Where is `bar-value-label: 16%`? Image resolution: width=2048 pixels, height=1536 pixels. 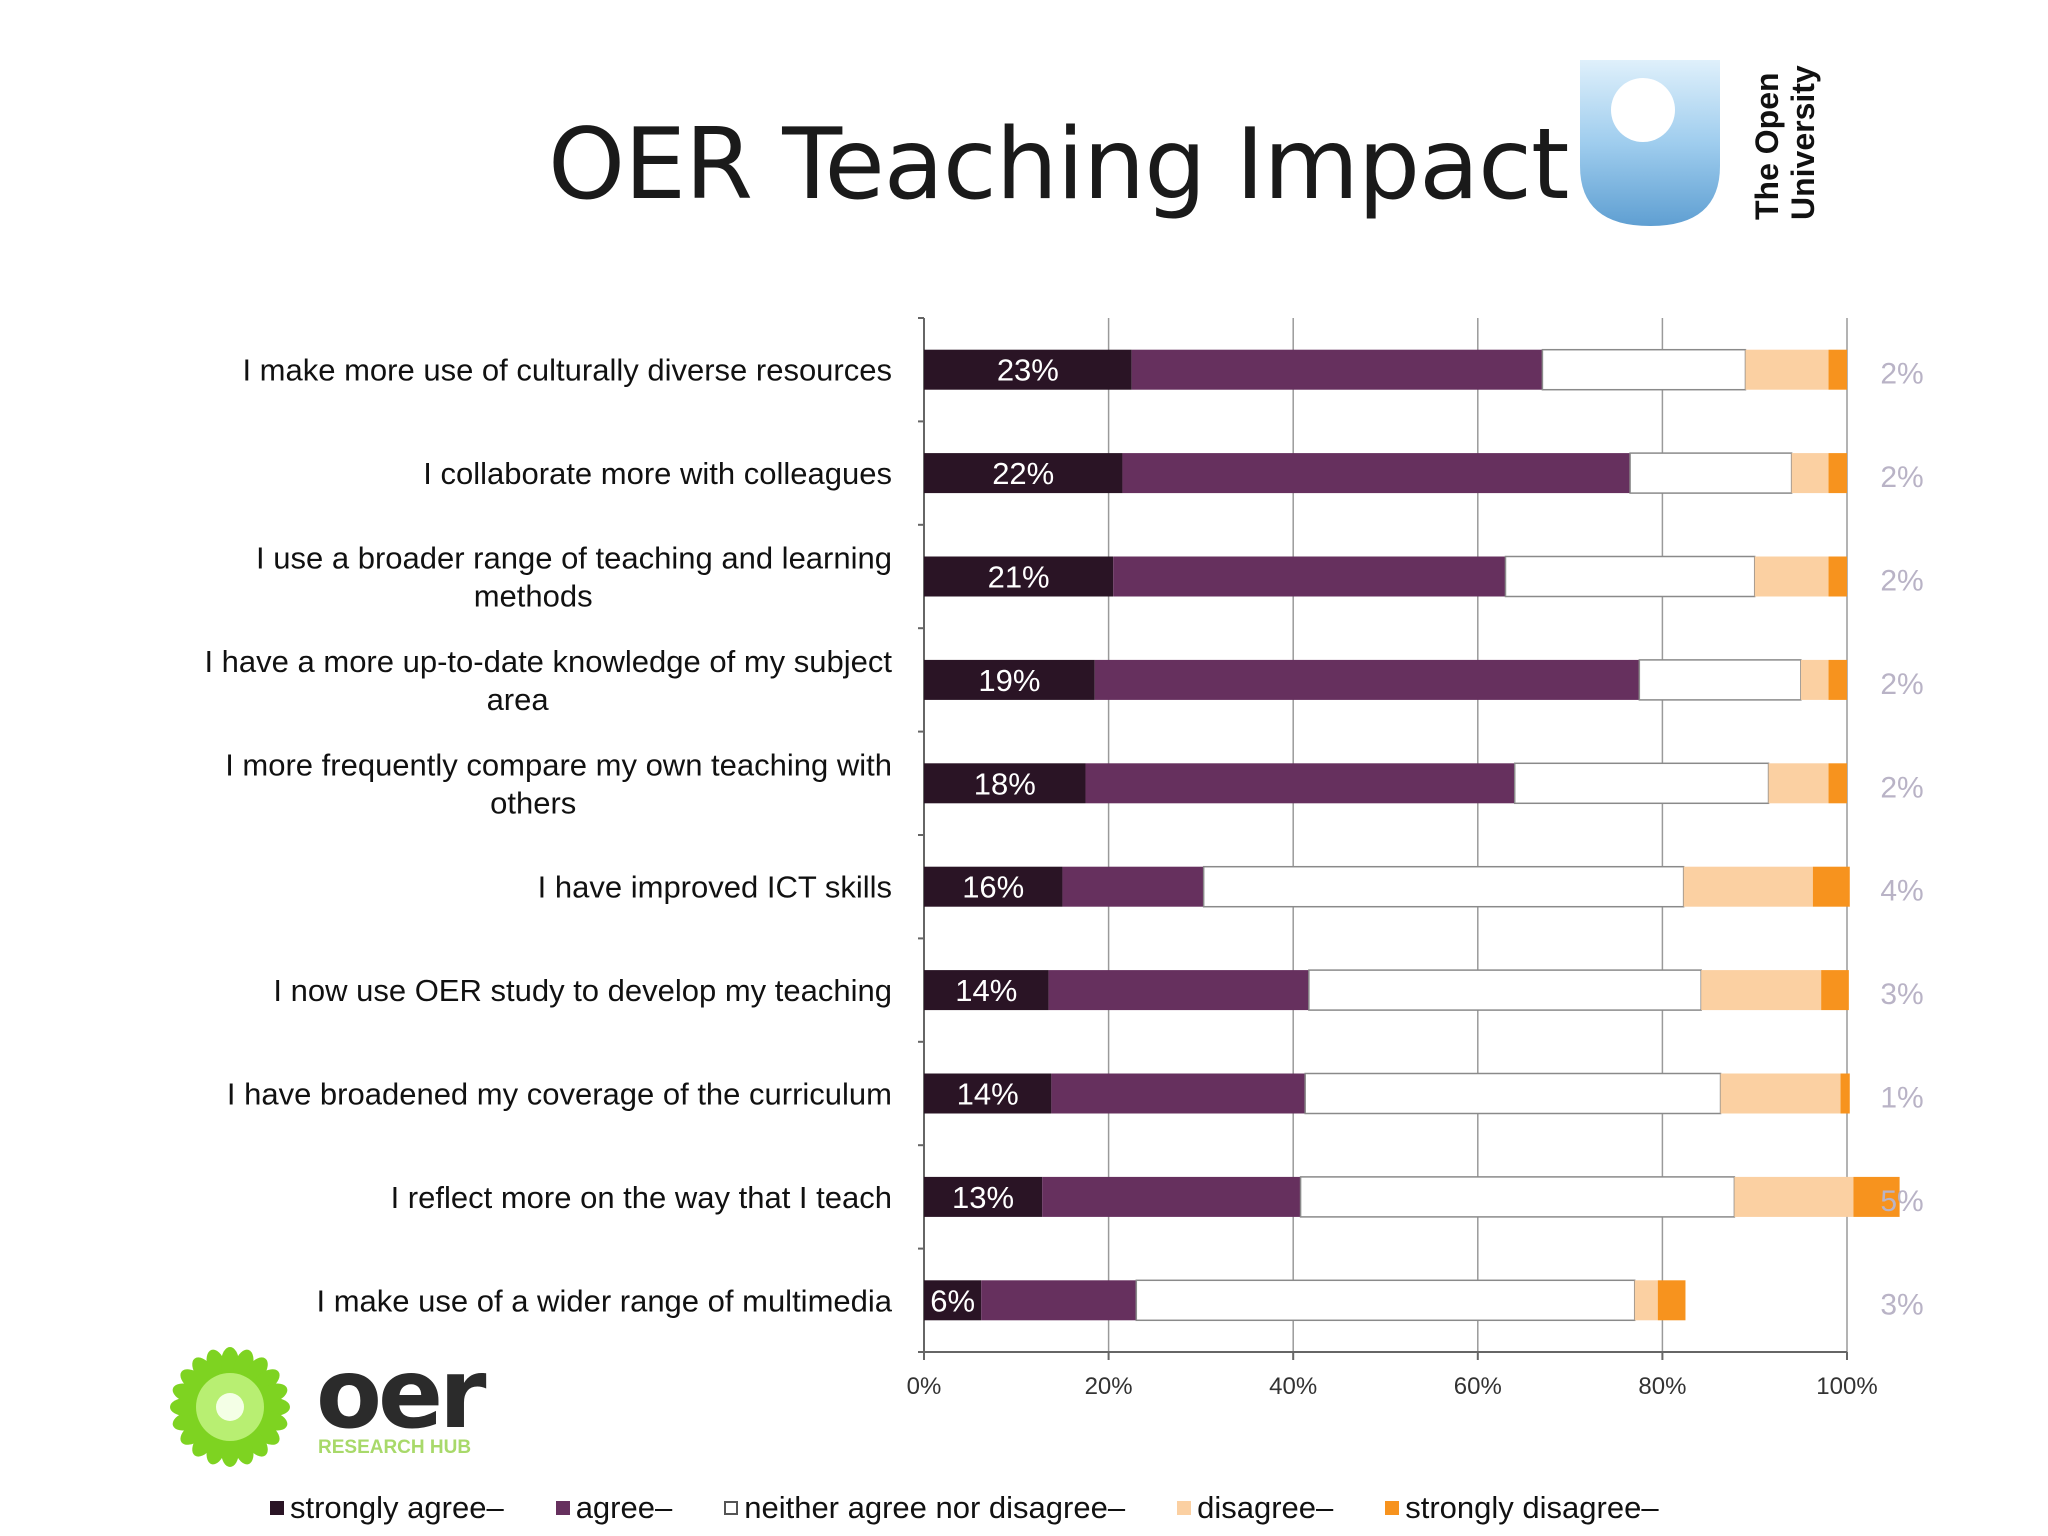
bar-value-label: 16% is located at coordinates (993, 887).